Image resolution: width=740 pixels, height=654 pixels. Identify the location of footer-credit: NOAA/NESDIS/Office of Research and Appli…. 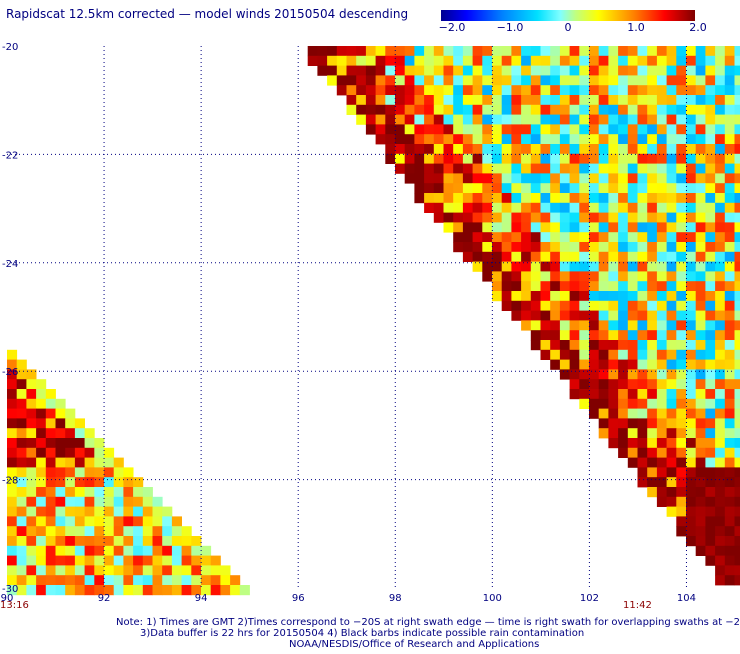
(414, 644).